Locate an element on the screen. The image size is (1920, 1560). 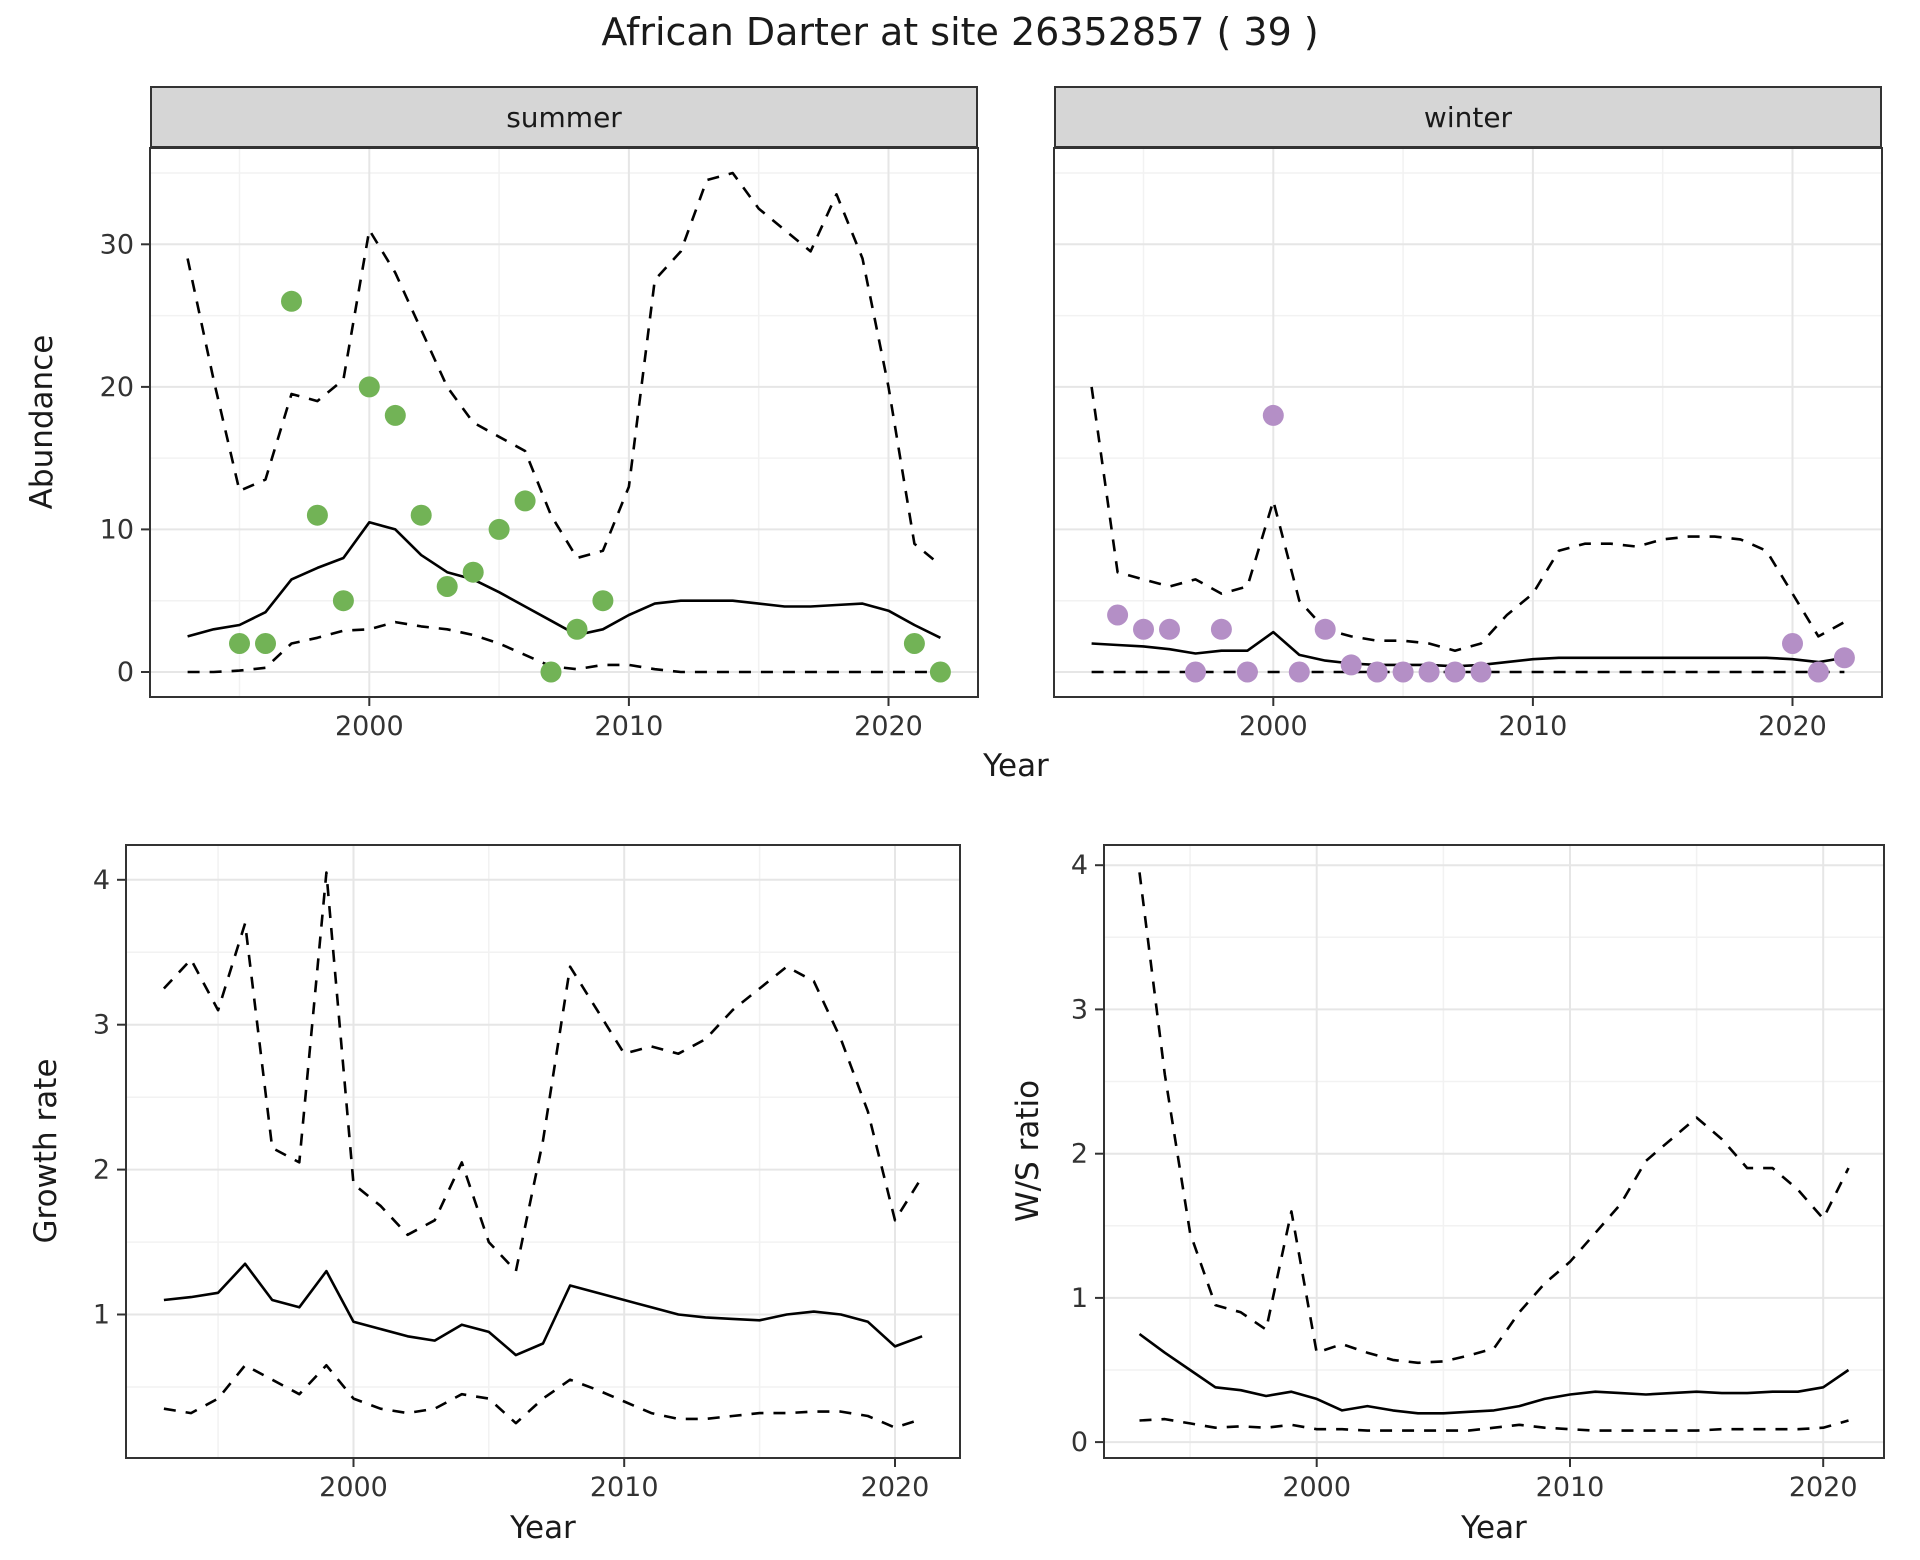
growth-rate-axis-title: Growth rate is located at coordinates (46, 1151).